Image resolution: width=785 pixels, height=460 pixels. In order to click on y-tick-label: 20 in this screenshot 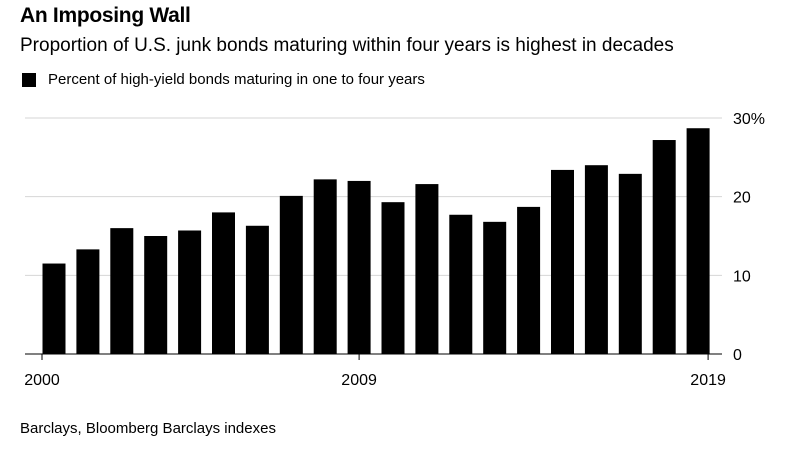, I will do `click(742, 198)`.